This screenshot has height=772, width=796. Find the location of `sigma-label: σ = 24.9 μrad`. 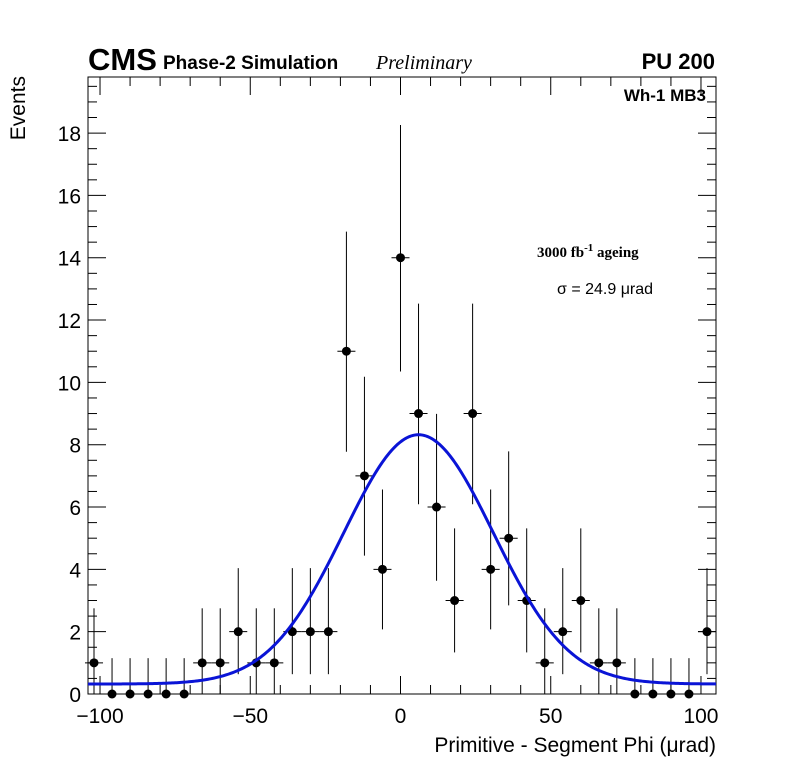

sigma-label: σ = 24.9 μrad is located at coordinates (605, 289).